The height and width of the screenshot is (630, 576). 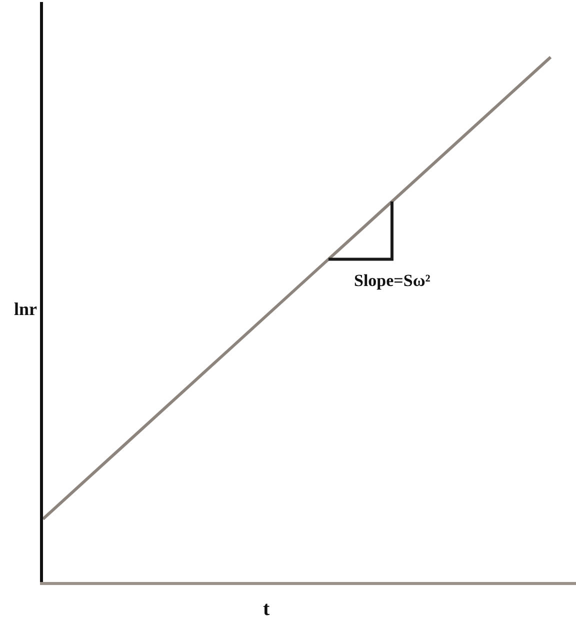 What do you see at coordinates (392, 280) in the screenshot?
I see `annotation: Slope=Sω²` at bounding box center [392, 280].